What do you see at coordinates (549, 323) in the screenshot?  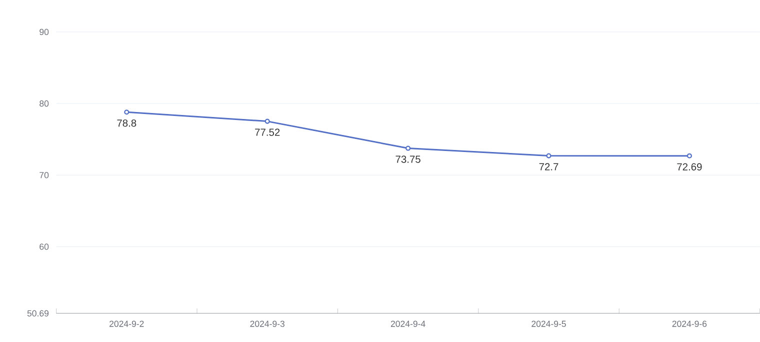 I see `x-tick-label: 2024-9-5` at bounding box center [549, 323].